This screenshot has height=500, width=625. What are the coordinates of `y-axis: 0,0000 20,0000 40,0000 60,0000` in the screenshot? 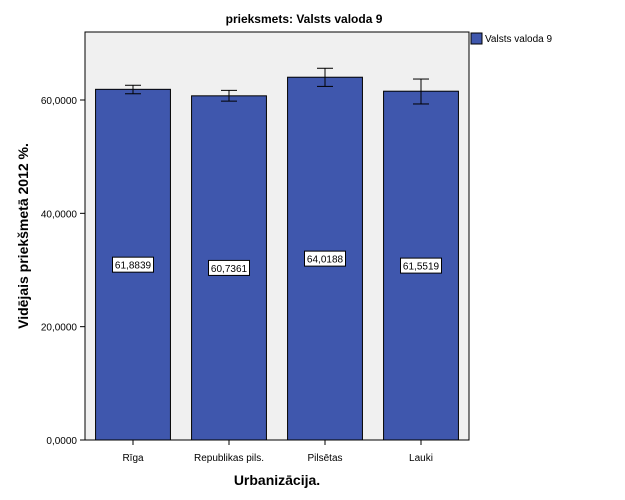 It's located at (63, 271).